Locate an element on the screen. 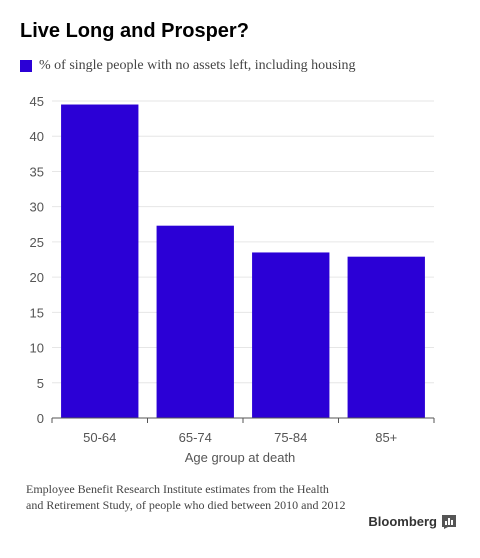 This screenshot has width=480, height=558. brand: Bloomberg is located at coordinates (412, 521).